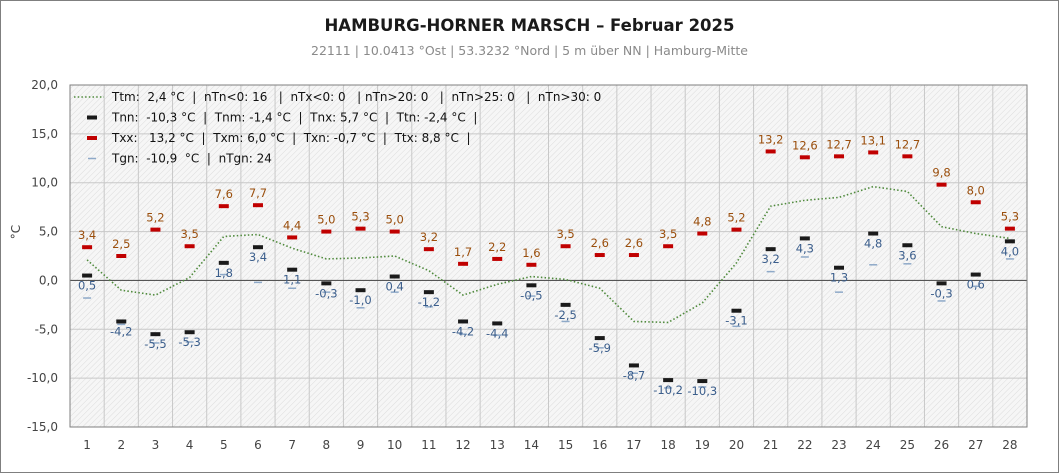  What do you see at coordinates (44, 183) in the screenshot?
I see `y-tick-label: 10,0` at bounding box center [44, 183].